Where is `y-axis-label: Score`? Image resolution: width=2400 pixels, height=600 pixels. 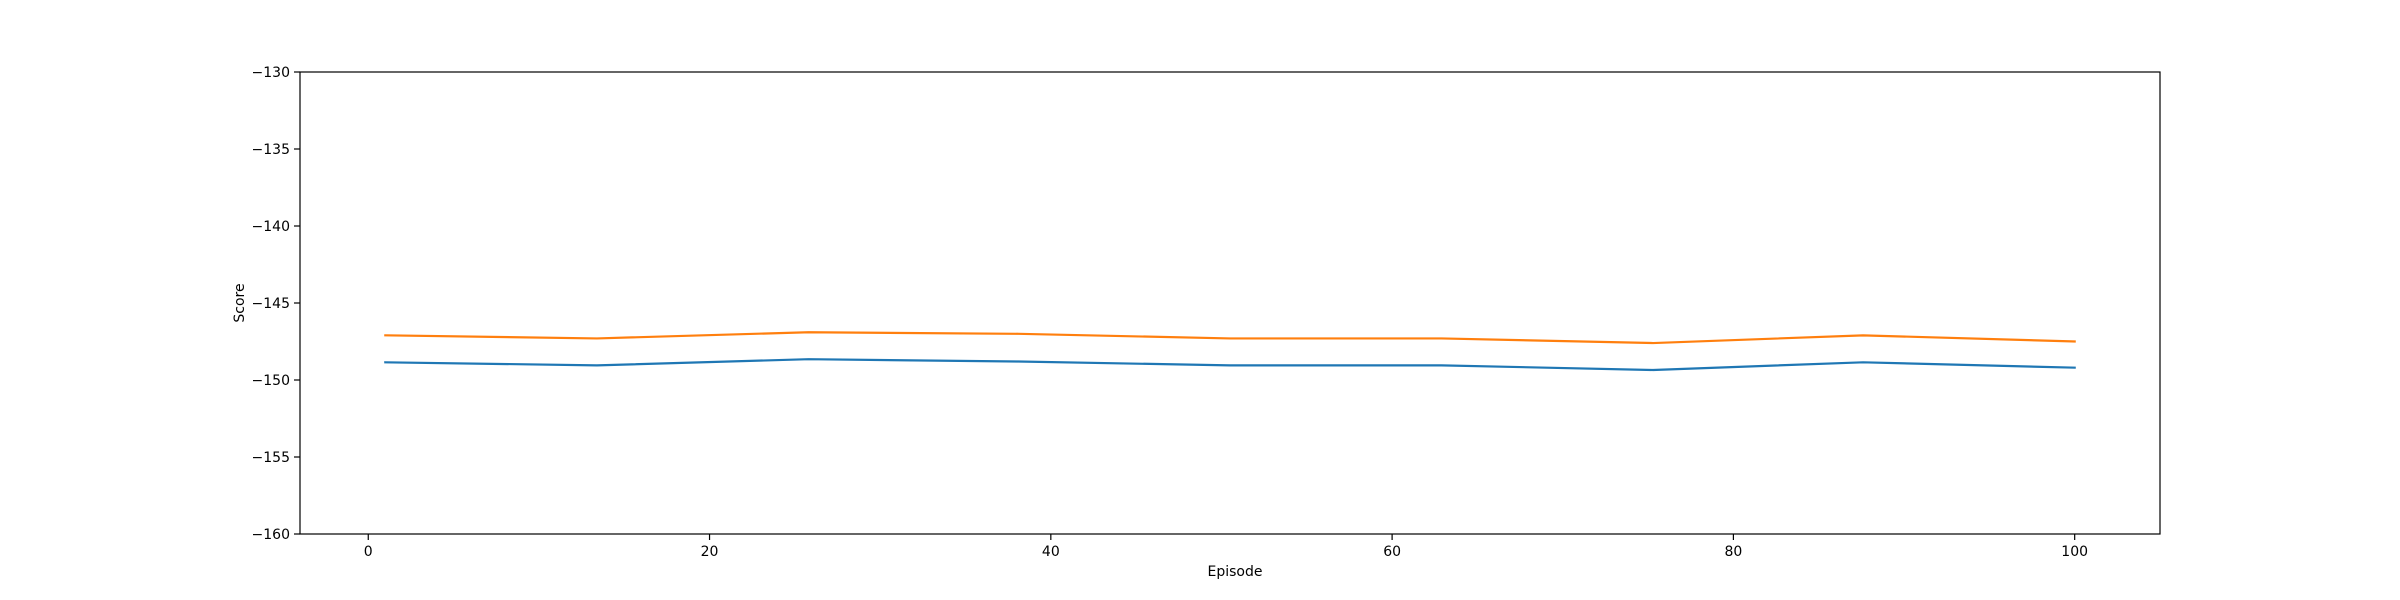 y-axis-label: Score is located at coordinates (240, 302).